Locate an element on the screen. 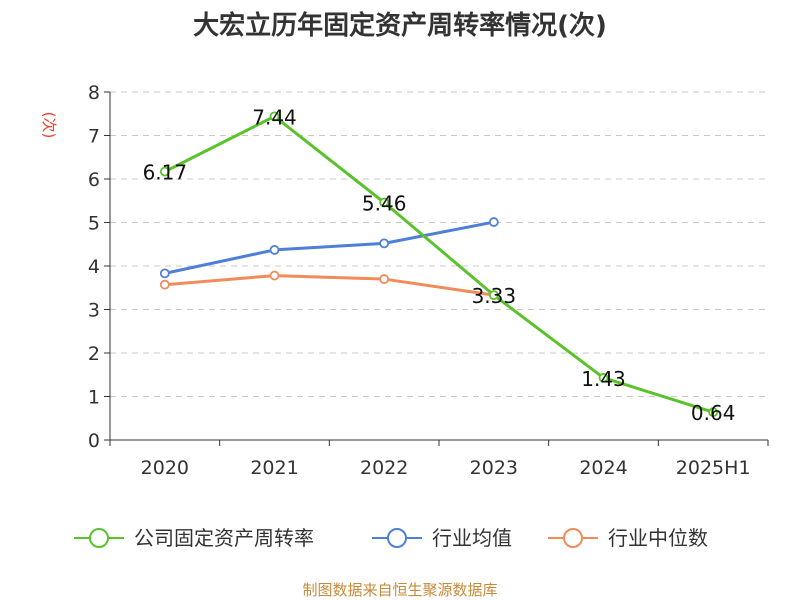  source-note: 制图数据来自恒生聚源数据库 is located at coordinates (399, 590).